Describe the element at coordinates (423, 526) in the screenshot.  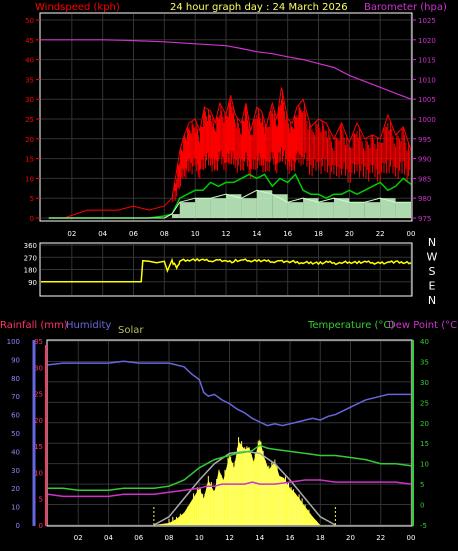
I see `temperature-tick-label: -5` at that location.